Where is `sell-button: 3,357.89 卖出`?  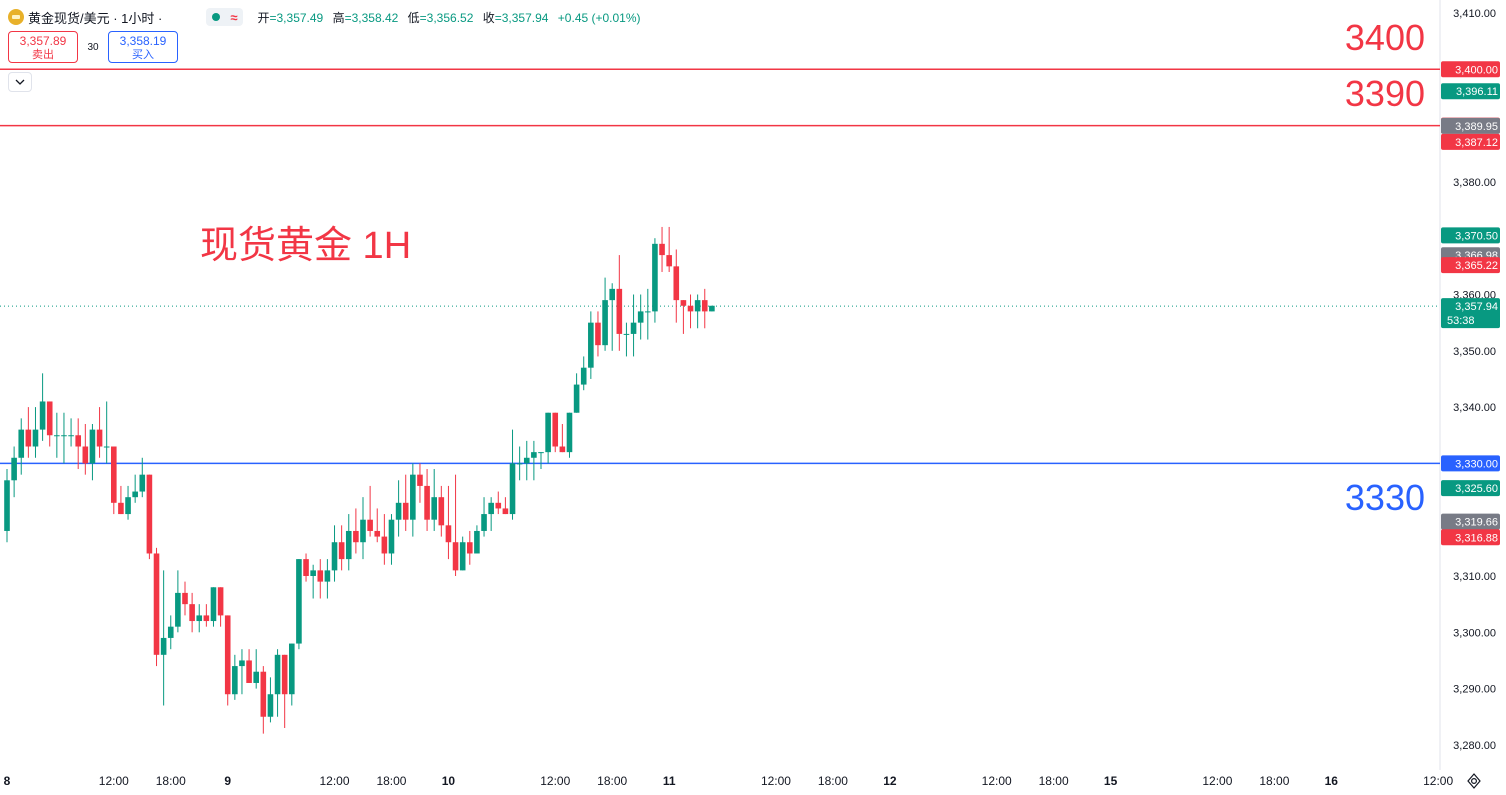 sell-button: 3,357.89 卖出 is located at coordinates (43, 47).